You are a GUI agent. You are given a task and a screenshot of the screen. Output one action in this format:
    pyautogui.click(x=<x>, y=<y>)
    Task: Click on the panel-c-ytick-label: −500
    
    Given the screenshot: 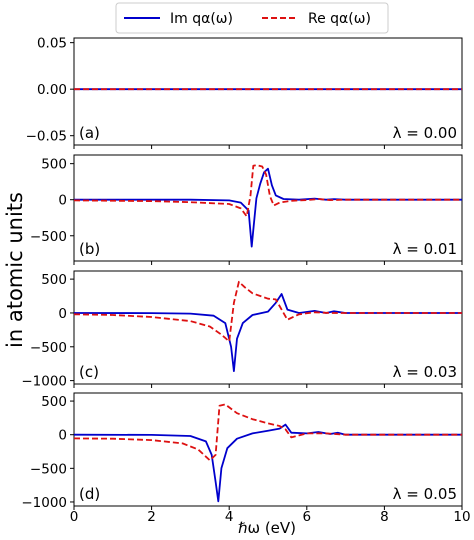 What is the action you would take?
    pyautogui.click(x=48, y=348)
    